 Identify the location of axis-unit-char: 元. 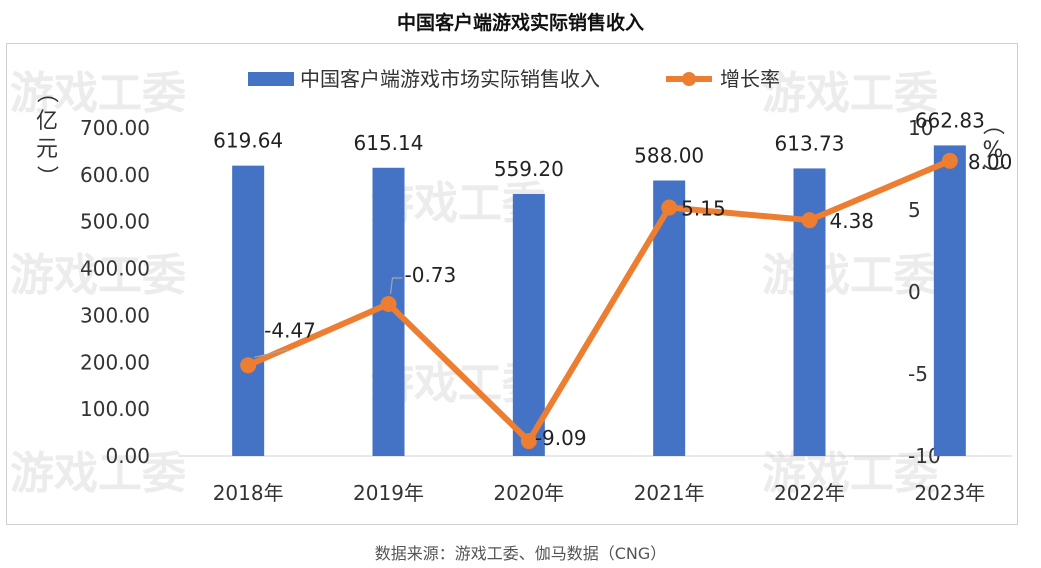
(47, 149).